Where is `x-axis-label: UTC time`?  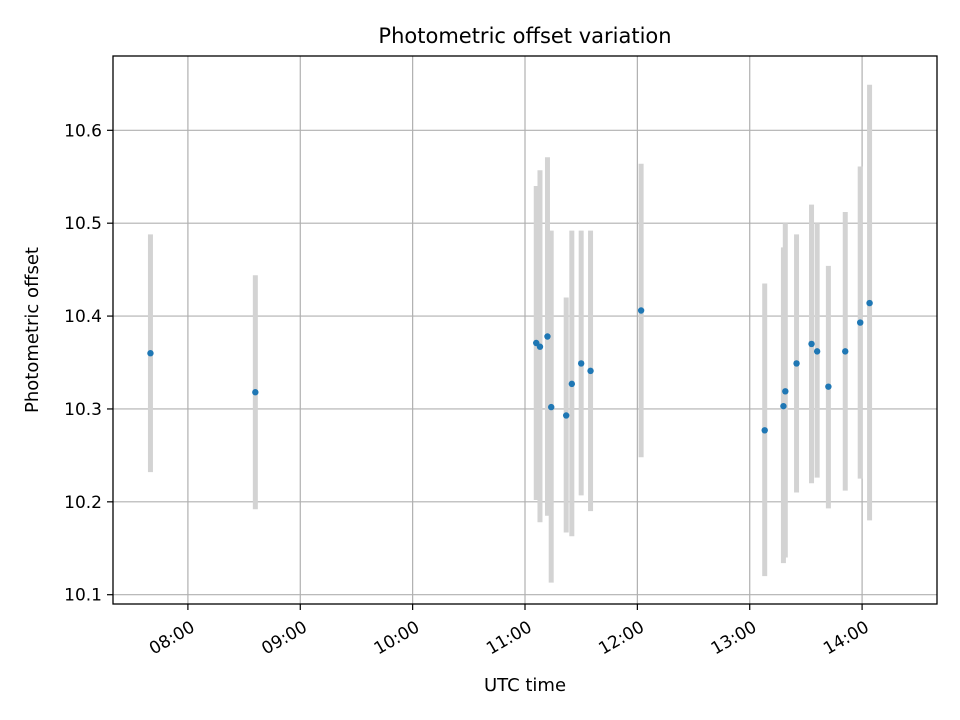
x-axis-label: UTC time is located at coordinates (525, 685).